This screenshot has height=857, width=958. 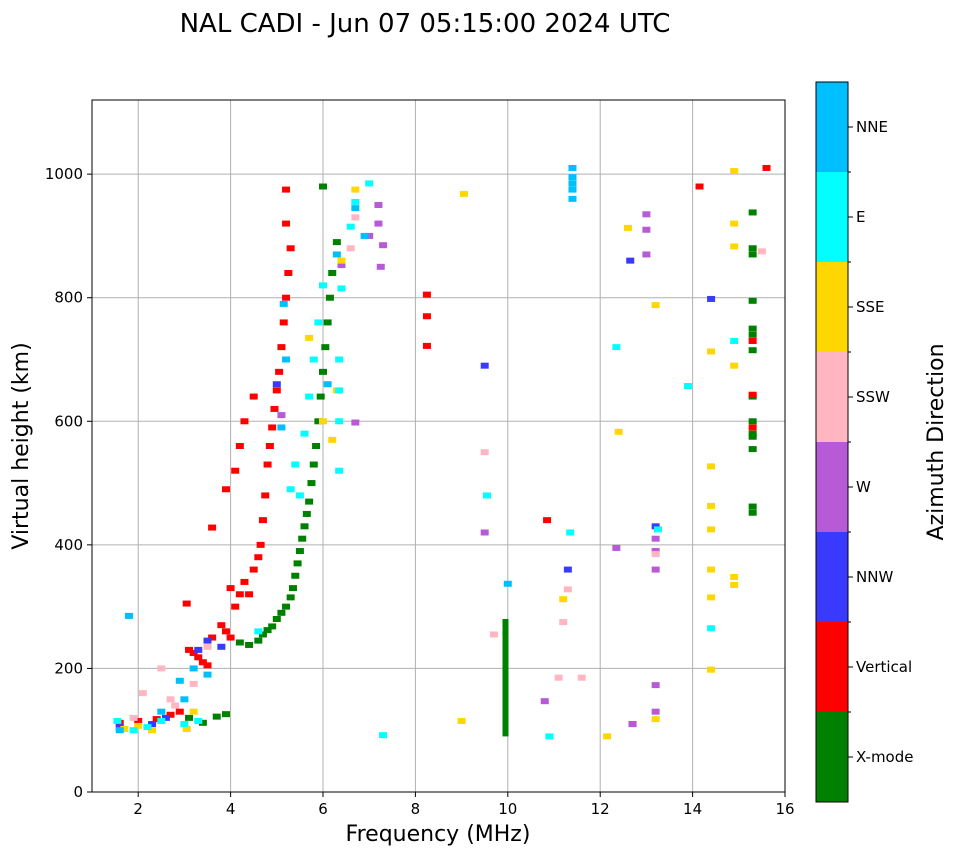 I want to click on x-tick-label: 10, so click(x=507, y=809).